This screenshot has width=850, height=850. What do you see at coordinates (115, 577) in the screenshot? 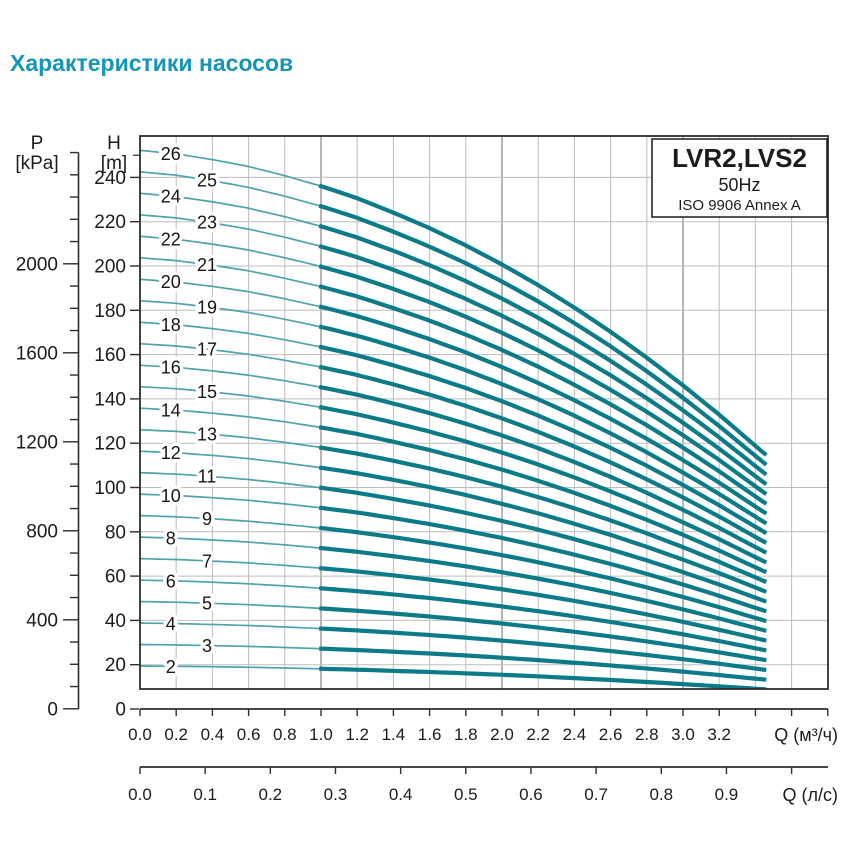
I see `head-tick-label: 60` at bounding box center [115, 577].